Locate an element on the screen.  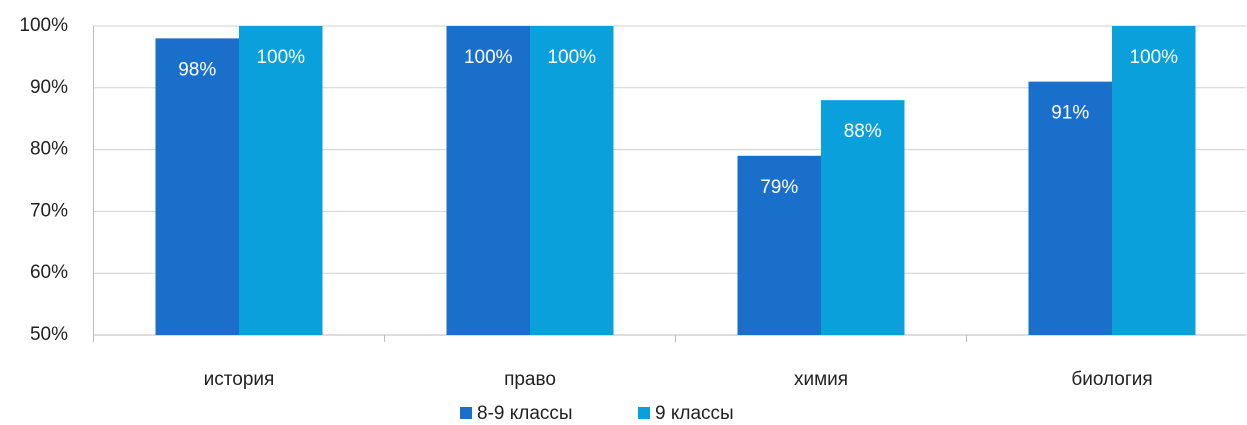
y-tick-label: 100% is located at coordinates (43, 25).